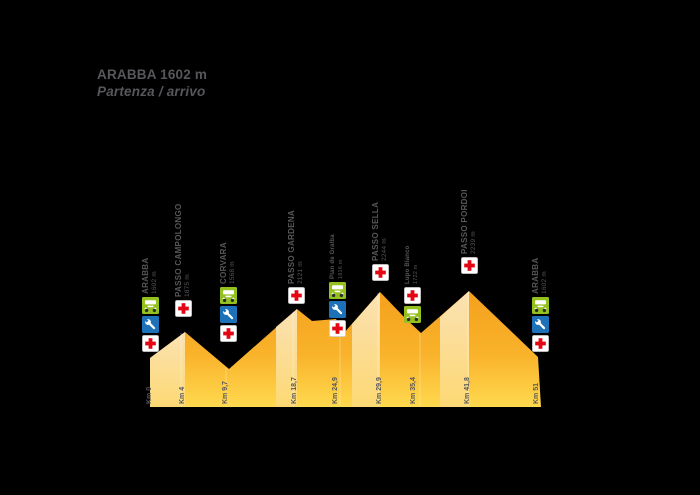 This screenshot has height=495, width=700. Describe the element at coordinates (379, 390) in the screenshot. I see `km-tick-label: Km 29,9` at that location.